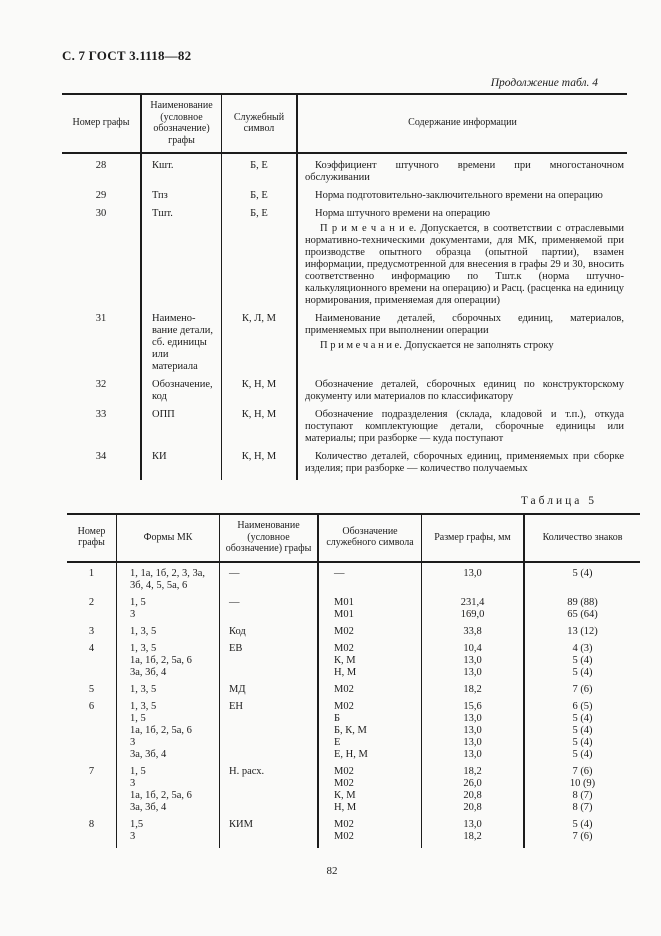 The height and width of the screenshot is (936, 661). Describe the element at coordinates (91, 573) in the screenshot. I see `cell-num: 1` at that location.